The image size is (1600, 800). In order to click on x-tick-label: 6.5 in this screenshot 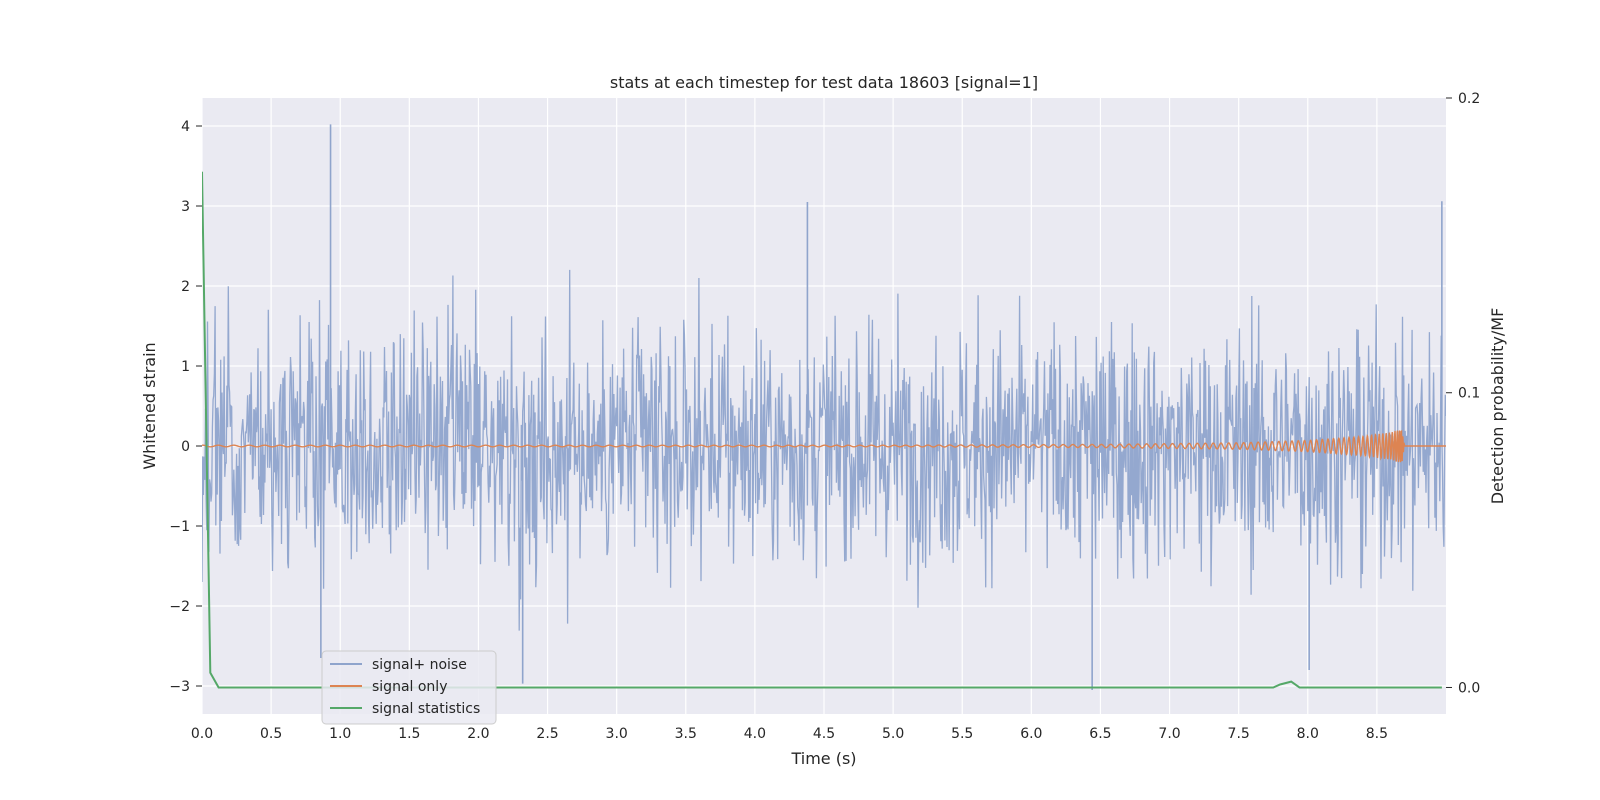, I will do `click(1100, 734)`.